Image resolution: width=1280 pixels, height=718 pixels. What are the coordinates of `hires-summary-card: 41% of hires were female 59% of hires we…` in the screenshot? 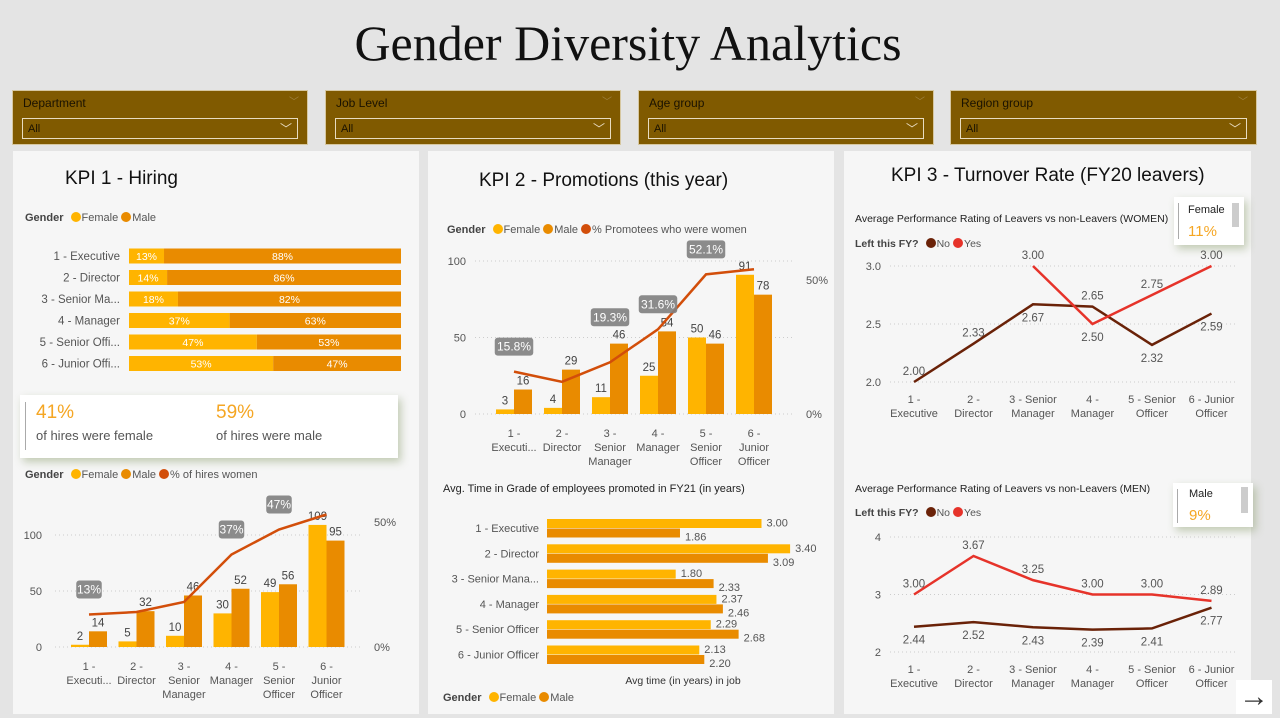 It's located at (209, 426).